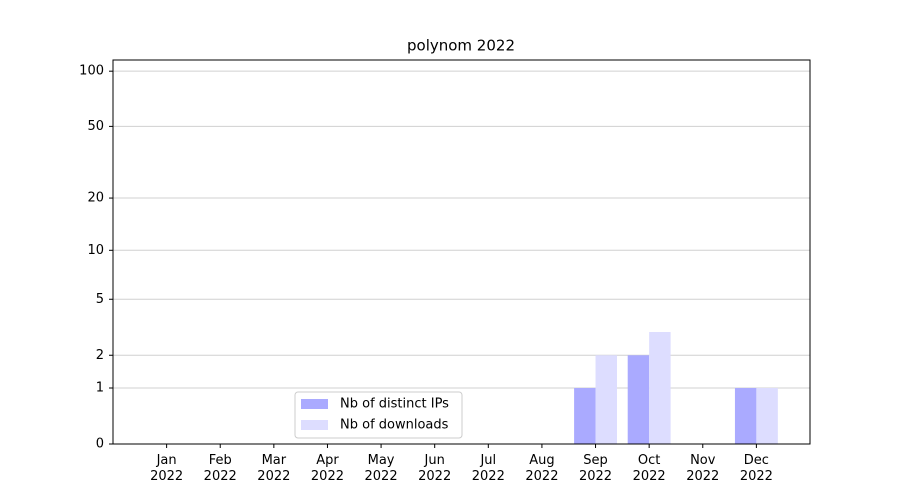 Image resolution: width=900 pixels, height=500 pixels. I want to click on y-tick-label: 10, so click(95, 250).